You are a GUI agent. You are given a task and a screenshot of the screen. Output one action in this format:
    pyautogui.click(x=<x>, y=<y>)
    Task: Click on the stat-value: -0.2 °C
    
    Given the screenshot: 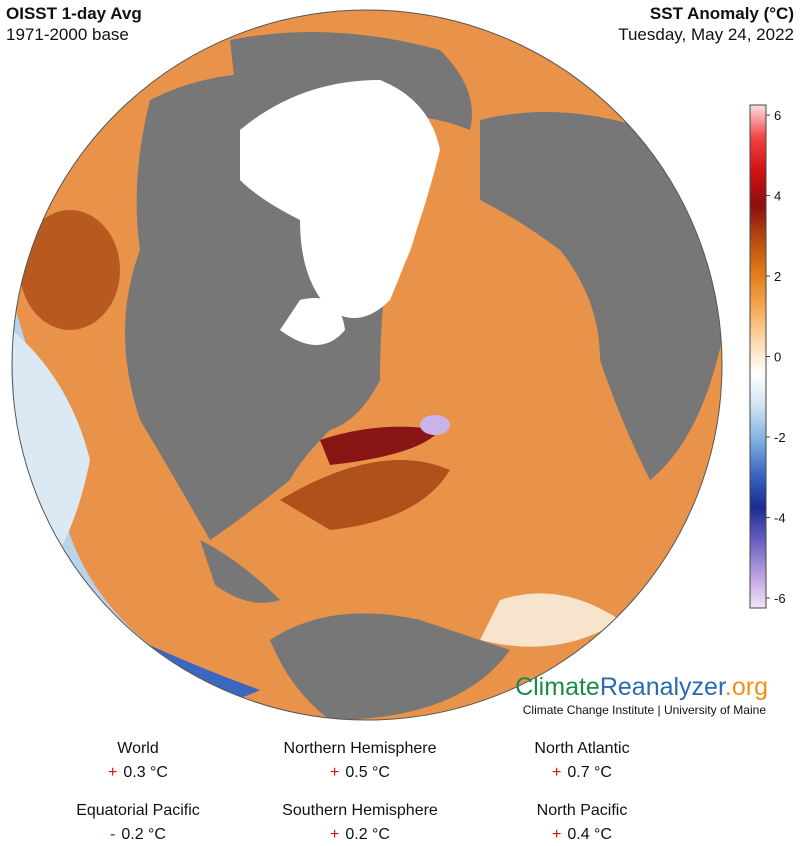 What is the action you would take?
    pyautogui.click(x=138, y=834)
    